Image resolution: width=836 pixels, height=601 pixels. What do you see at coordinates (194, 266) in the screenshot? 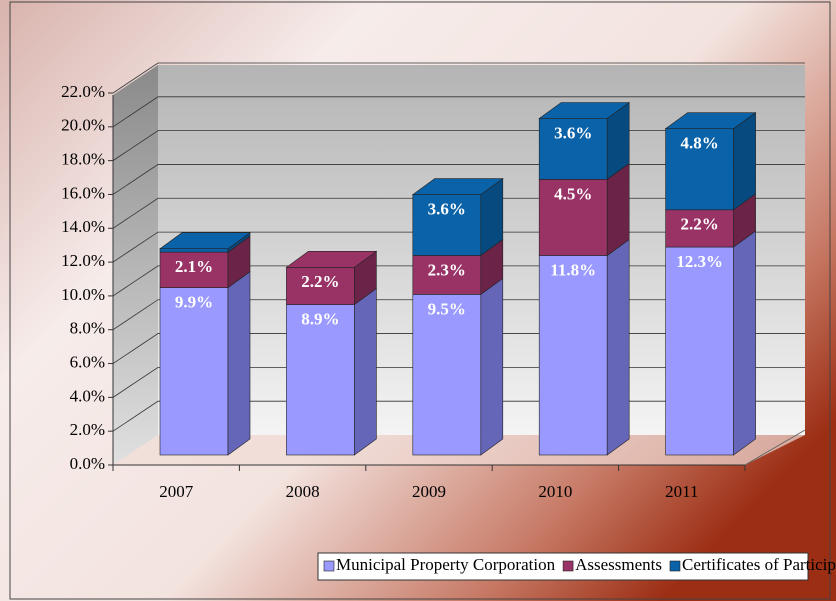
I see `data-label: 2.1%` at bounding box center [194, 266].